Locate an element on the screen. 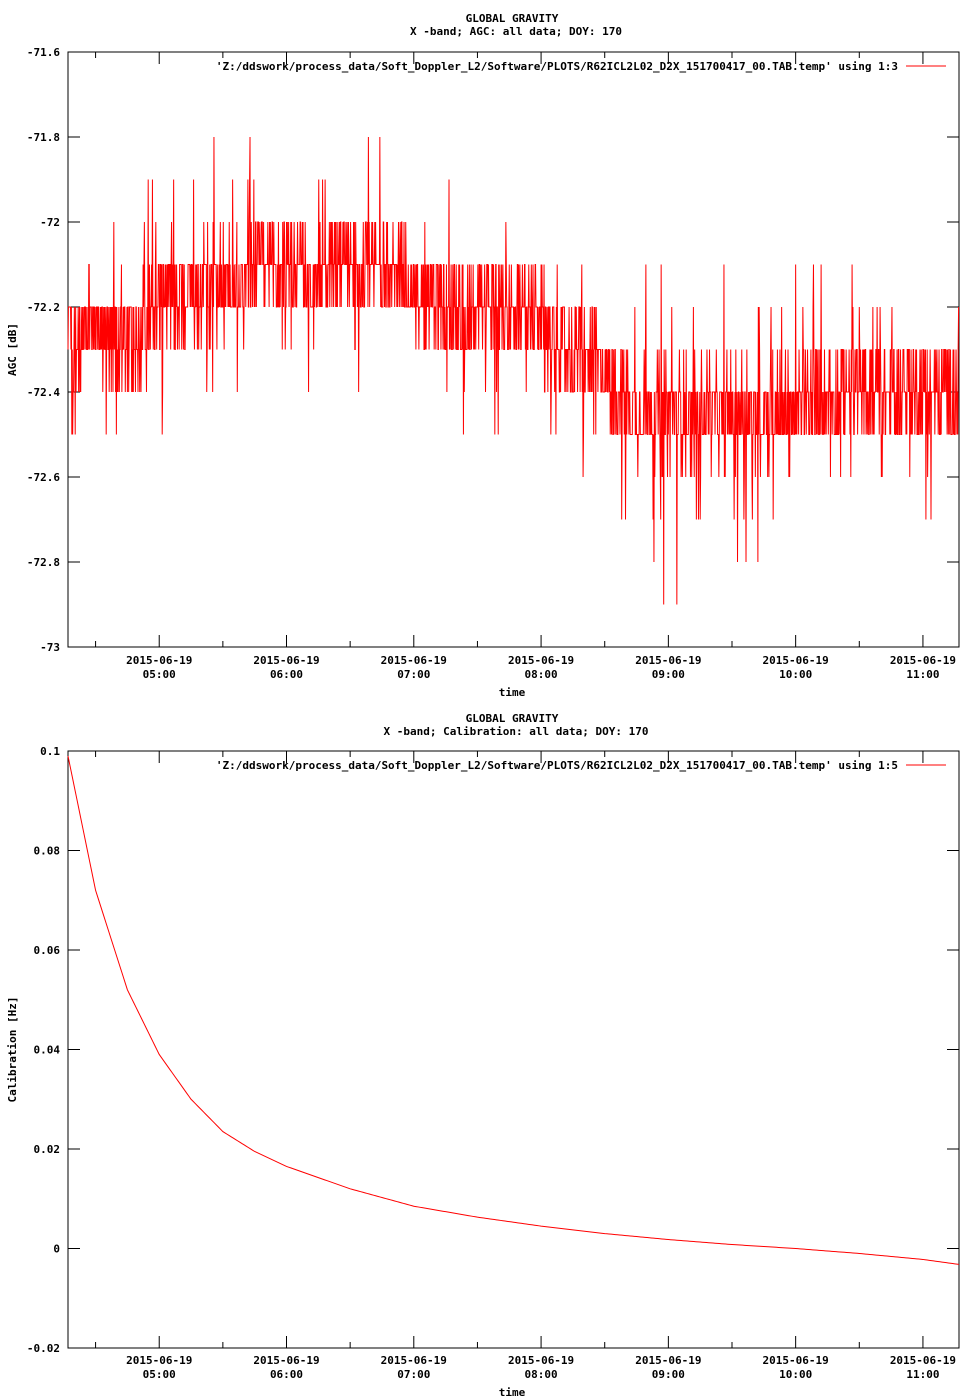 The height and width of the screenshot is (1400, 980). y-tick-label: -72.2 is located at coordinates (43, 307).